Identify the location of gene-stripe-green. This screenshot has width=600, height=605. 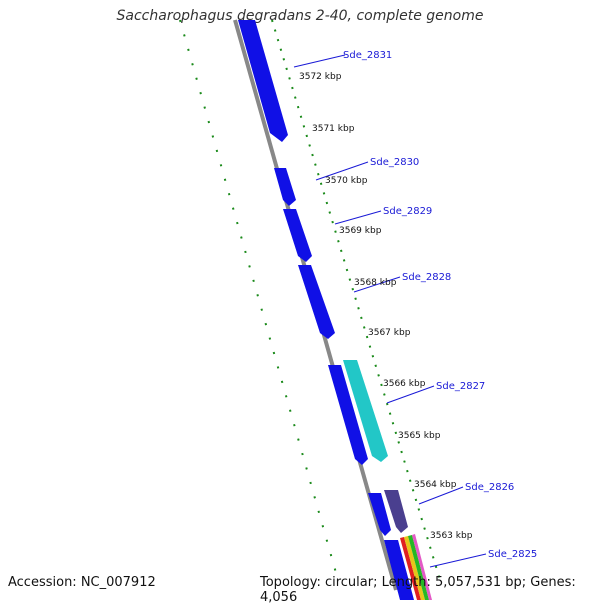
(418, 567).